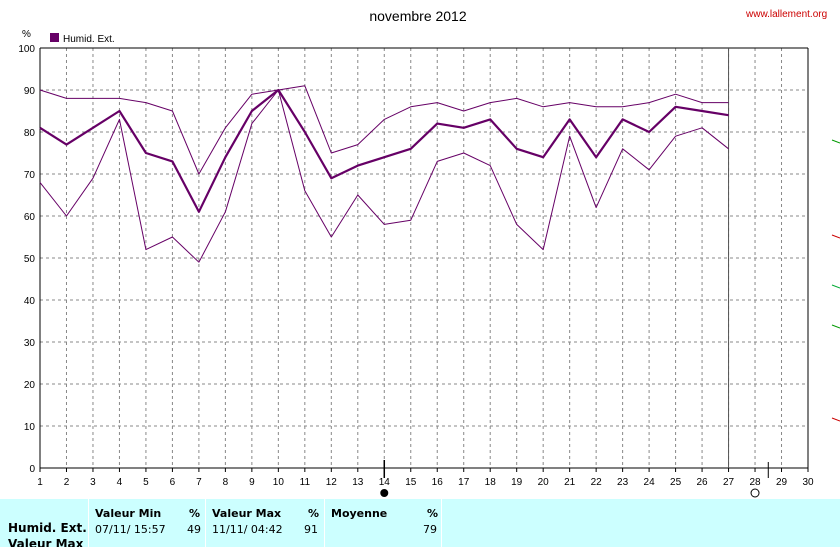 The height and width of the screenshot is (547, 840). I want to click on x-tick-label: 24, so click(650, 482).